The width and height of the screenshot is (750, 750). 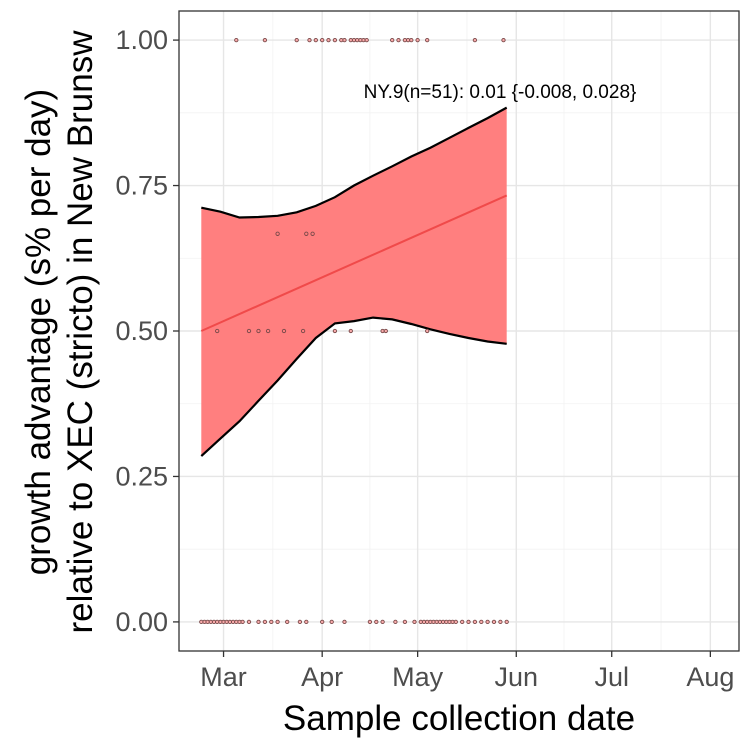 What do you see at coordinates (141, 186) in the screenshot?
I see `y-tick-label: 0.75` at bounding box center [141, 186].